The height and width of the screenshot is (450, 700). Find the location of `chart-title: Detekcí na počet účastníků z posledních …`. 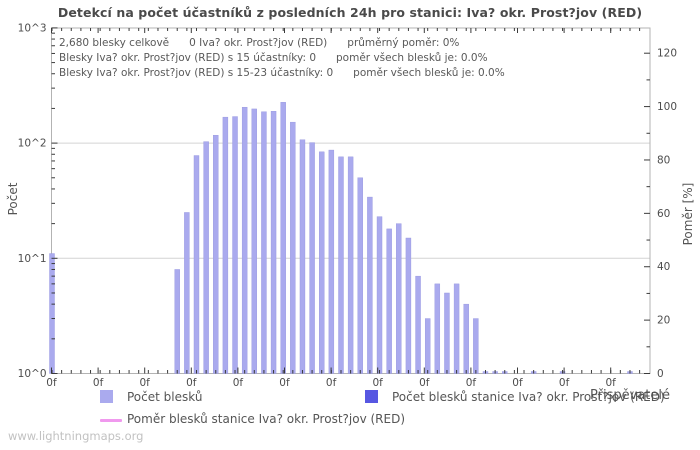

chart-title: Detekcí na počet účastníků z posledních … is located at coordinates (350, 12).